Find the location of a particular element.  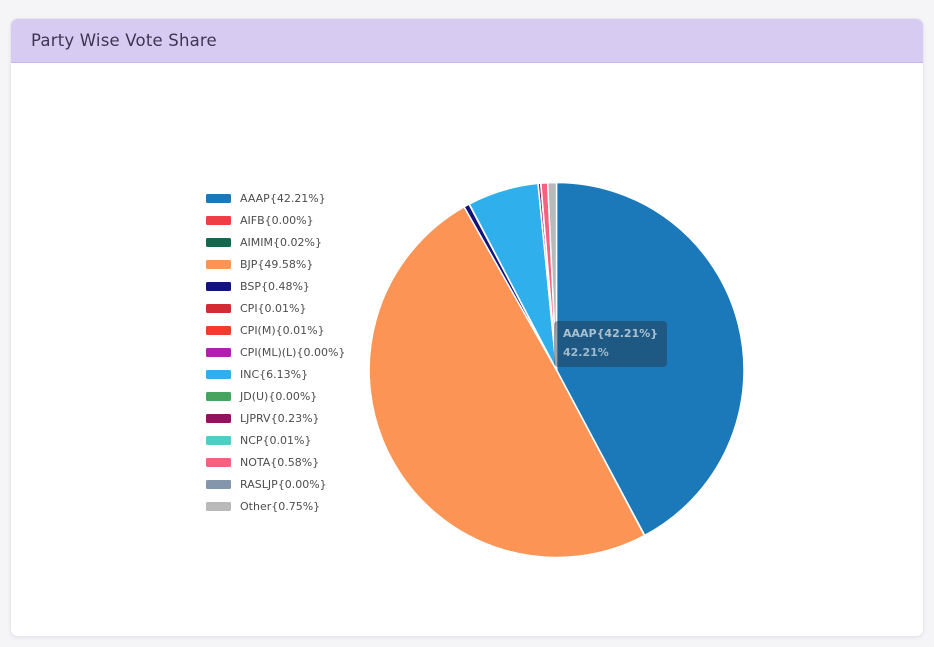

legend-item-cpi: CPI{0.01%} is located at coordinates (275, 308).